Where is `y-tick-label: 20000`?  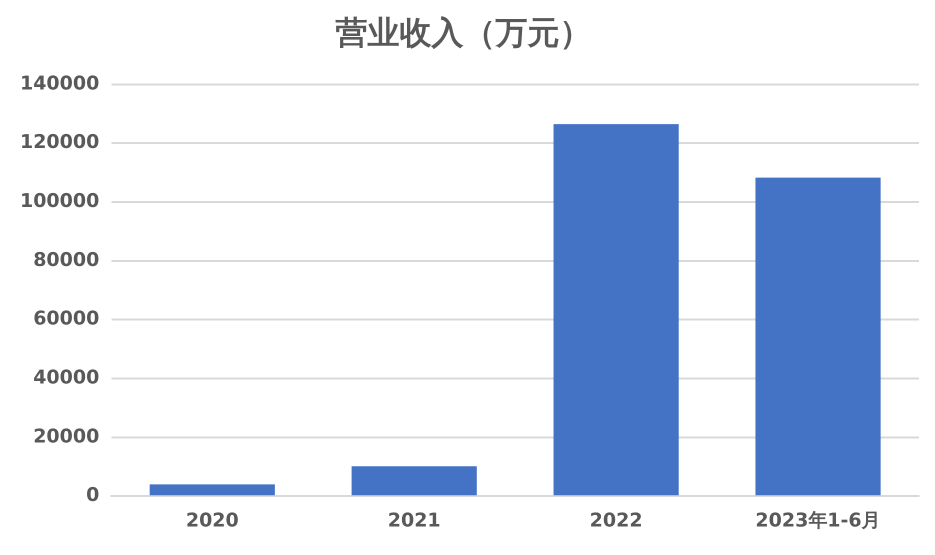 y-tick-label: 20000 is located at coordinates (66, 436).